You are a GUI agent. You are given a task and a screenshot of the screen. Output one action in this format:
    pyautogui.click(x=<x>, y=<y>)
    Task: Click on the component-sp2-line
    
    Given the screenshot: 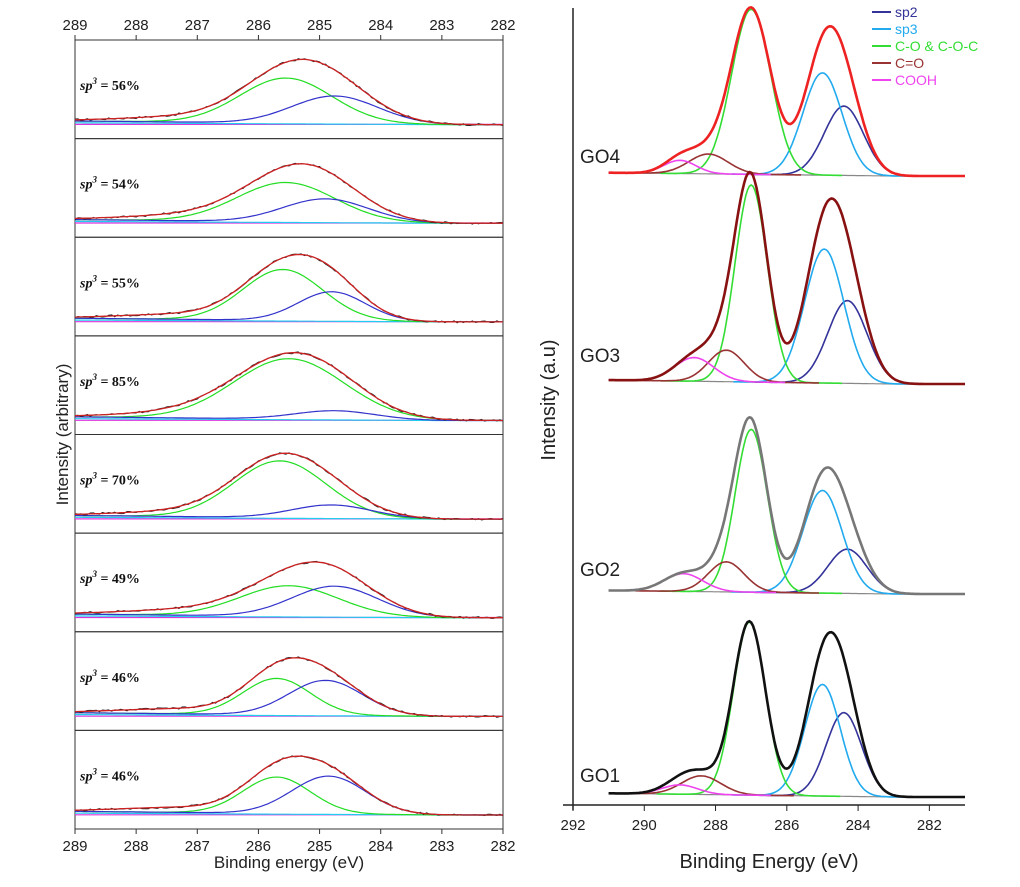 What is the action you would take?
    pyautogui.click(x=845, y=141)
    